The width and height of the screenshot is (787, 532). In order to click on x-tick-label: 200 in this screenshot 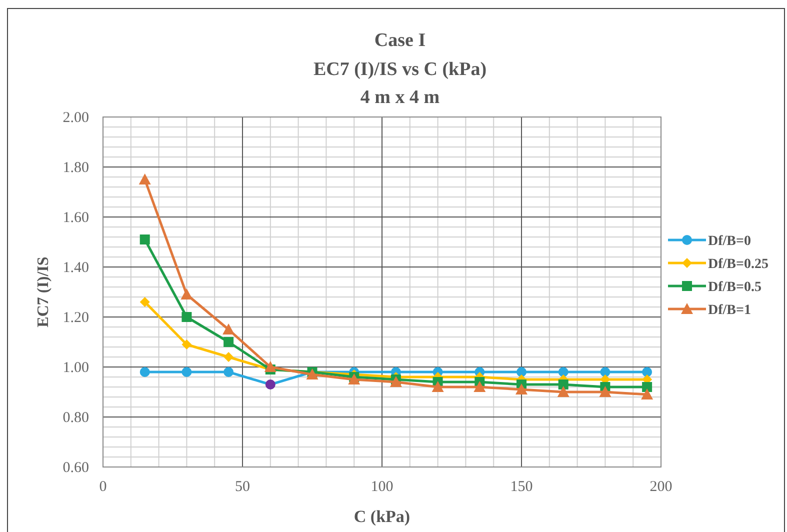, I will do `click(661, 487)`.